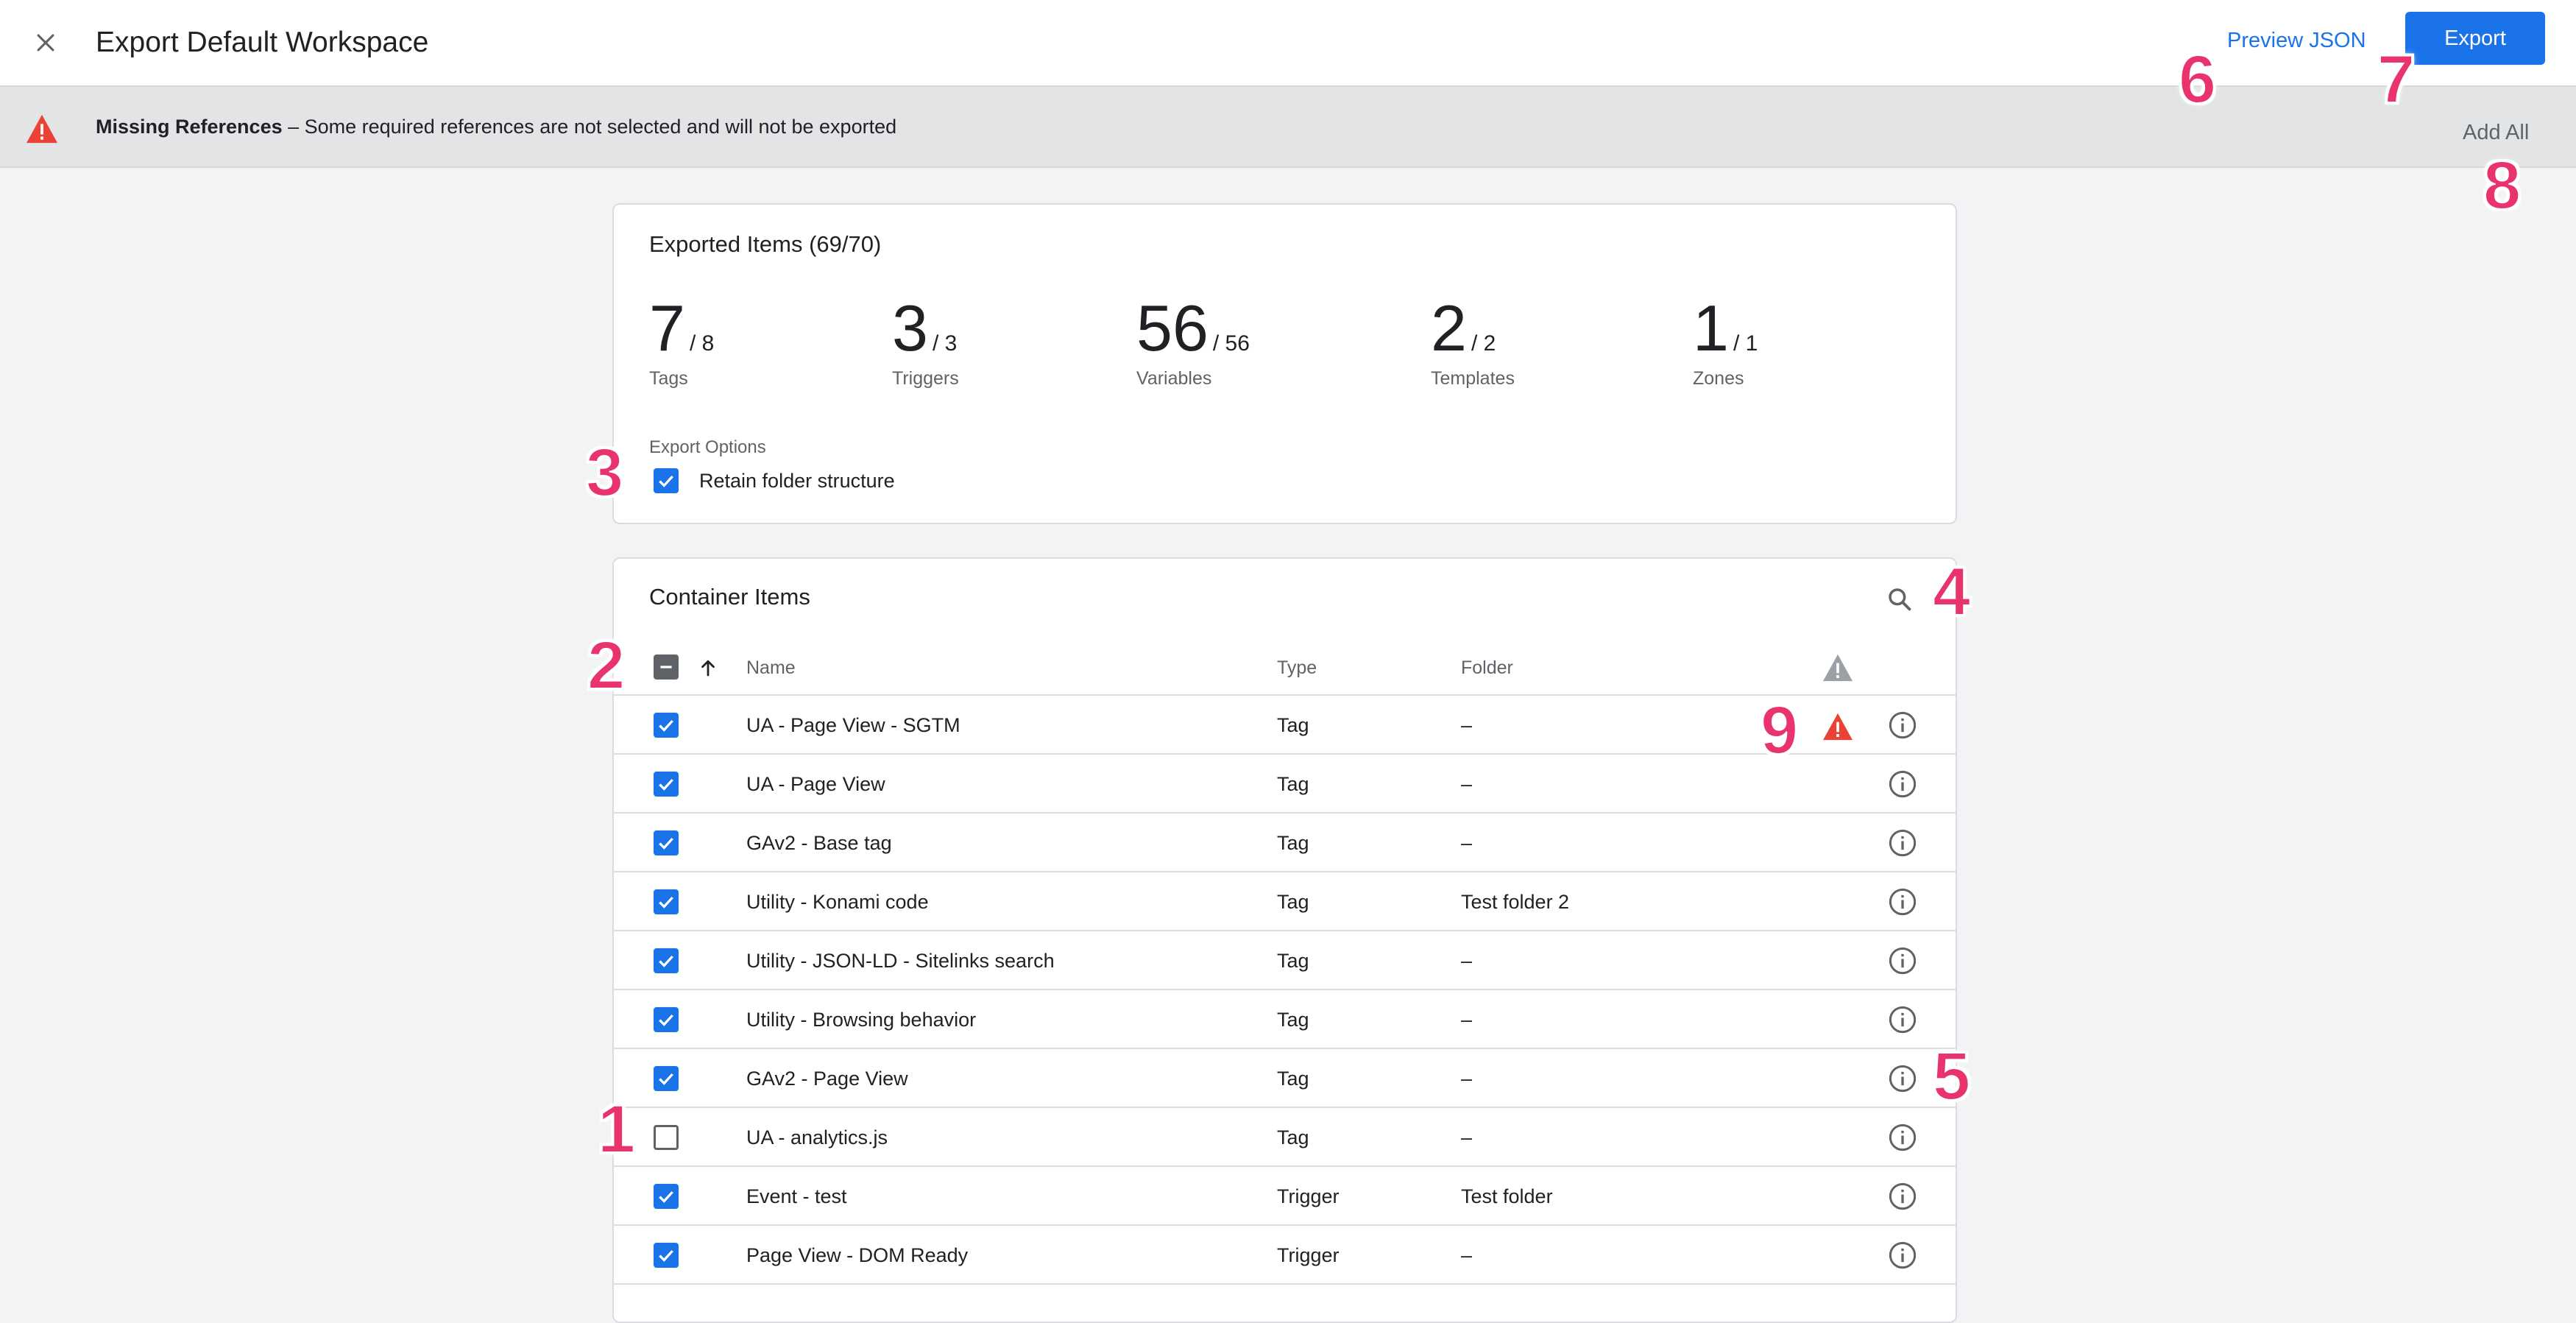  Describe the element at coordinates (925, 378) in the screenshot. I see `stat-label: Triggers` at that location.